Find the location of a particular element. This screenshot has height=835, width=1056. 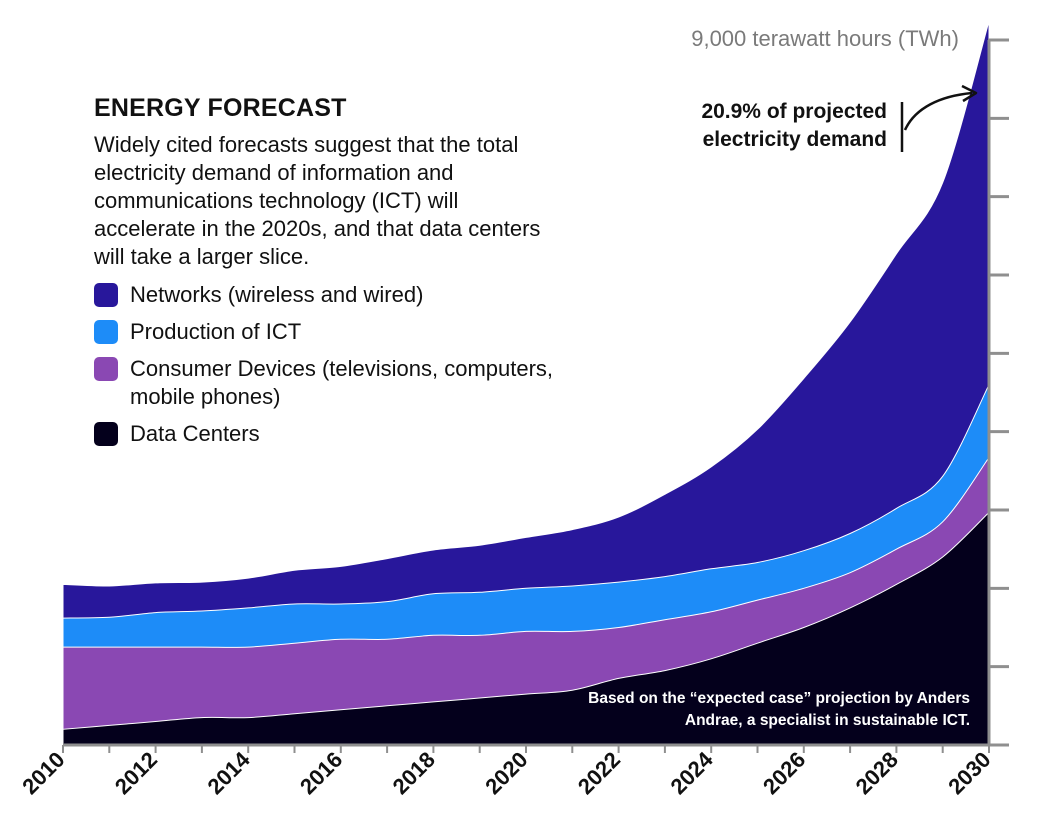

x-tick-label: 2026 is located at coordinates (784, 773).